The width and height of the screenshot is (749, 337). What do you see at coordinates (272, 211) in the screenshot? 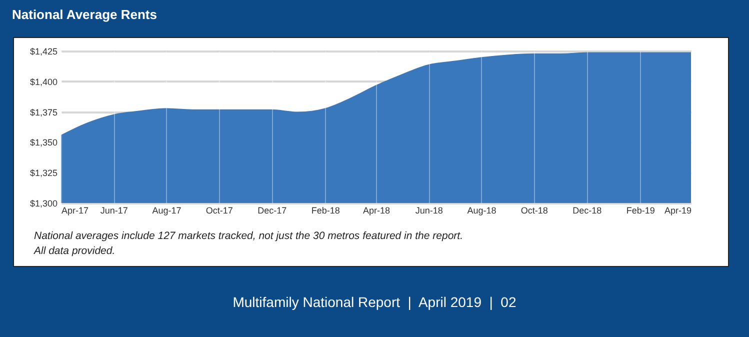
I see `x-tick-label: Dec-17` at bounding box center [272, 211].